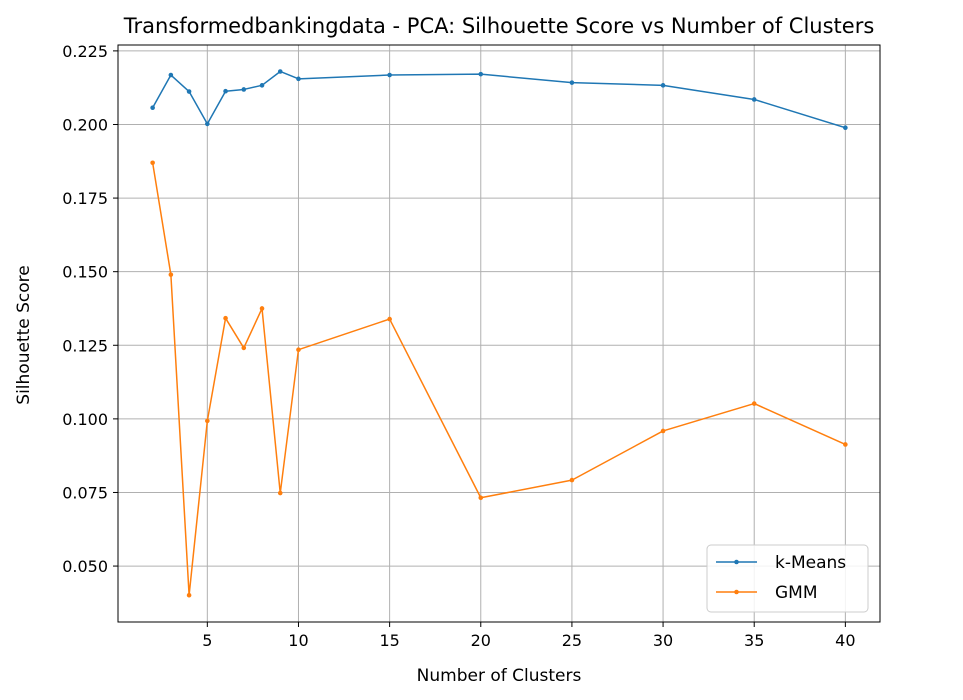  I want to click on x-tick-label: 25, so click(572, 640).